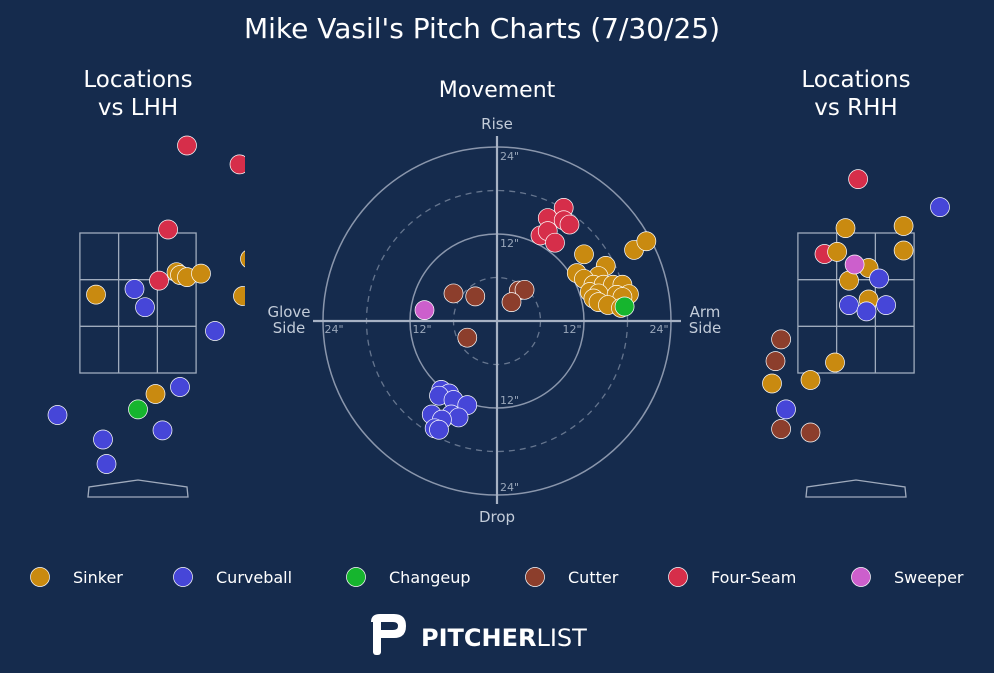 This screenshot has height=673, width=994. I want to click on logo-bold: PITCHER, so click(478, 638).